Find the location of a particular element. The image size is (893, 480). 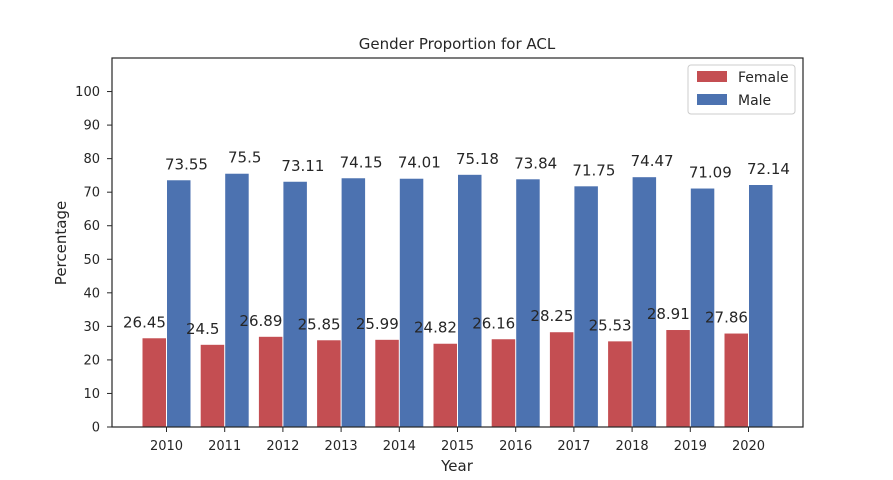

data-label-female-2015: 24.82 is located at coordinates (435, 328).